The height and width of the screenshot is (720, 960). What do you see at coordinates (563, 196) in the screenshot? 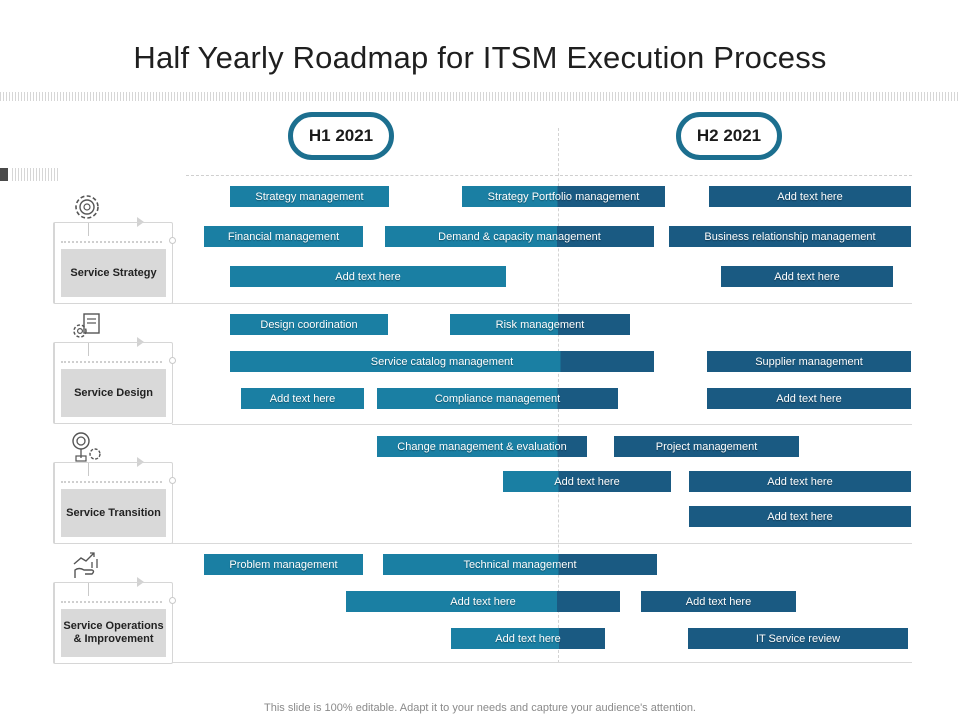
I see `task-bar: Strategy Portfolio management` at bounding box center [563, 196].